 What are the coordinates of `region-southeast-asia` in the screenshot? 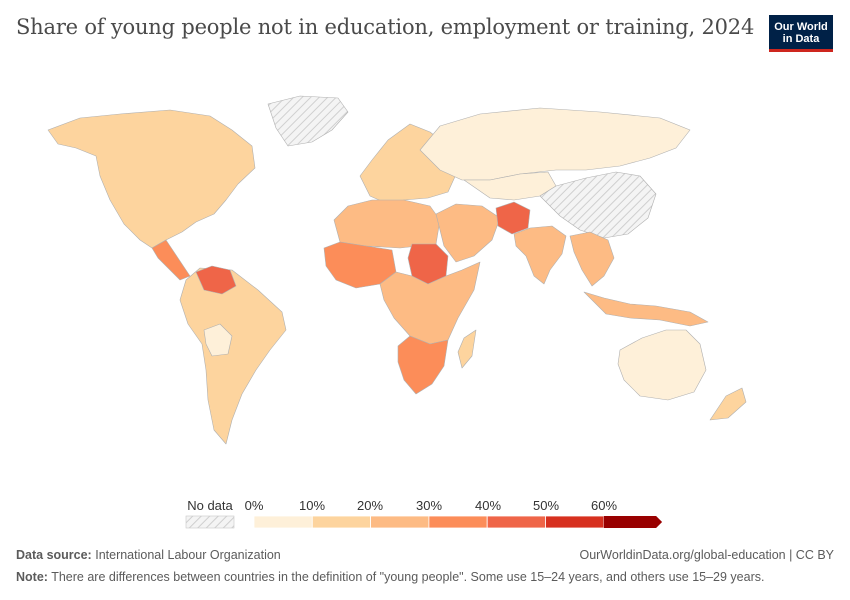 It's located at (592, 259).